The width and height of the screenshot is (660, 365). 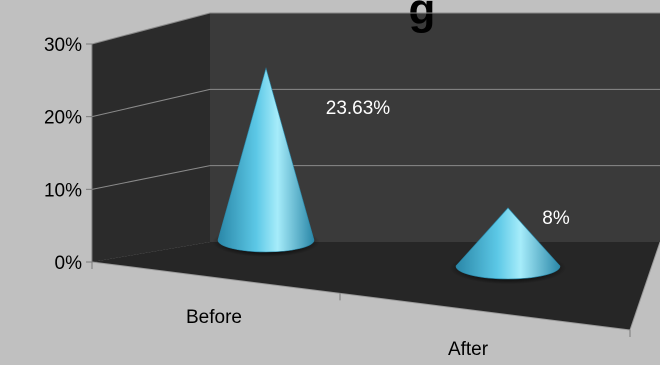 I want to click on y-tick-label: 10%, so click(x=63, y=190).